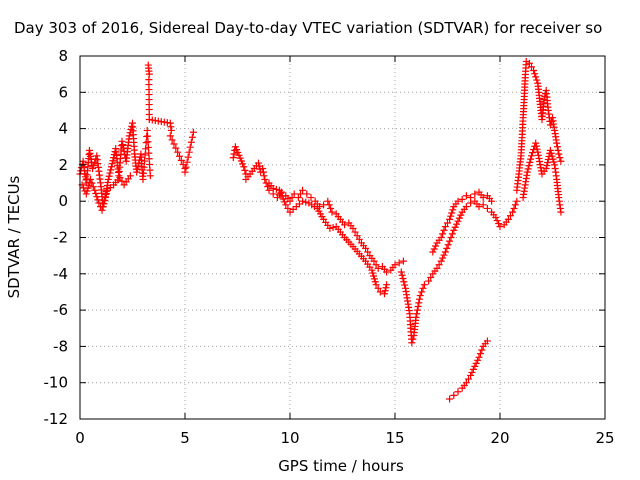 Image resolution: width=640 pixels, height=480 pixels. What do you see at coordinates (341, 466) in the screenshot?
I see `x-axis-label: GPS time / hours` at bounding box center [341, 466].